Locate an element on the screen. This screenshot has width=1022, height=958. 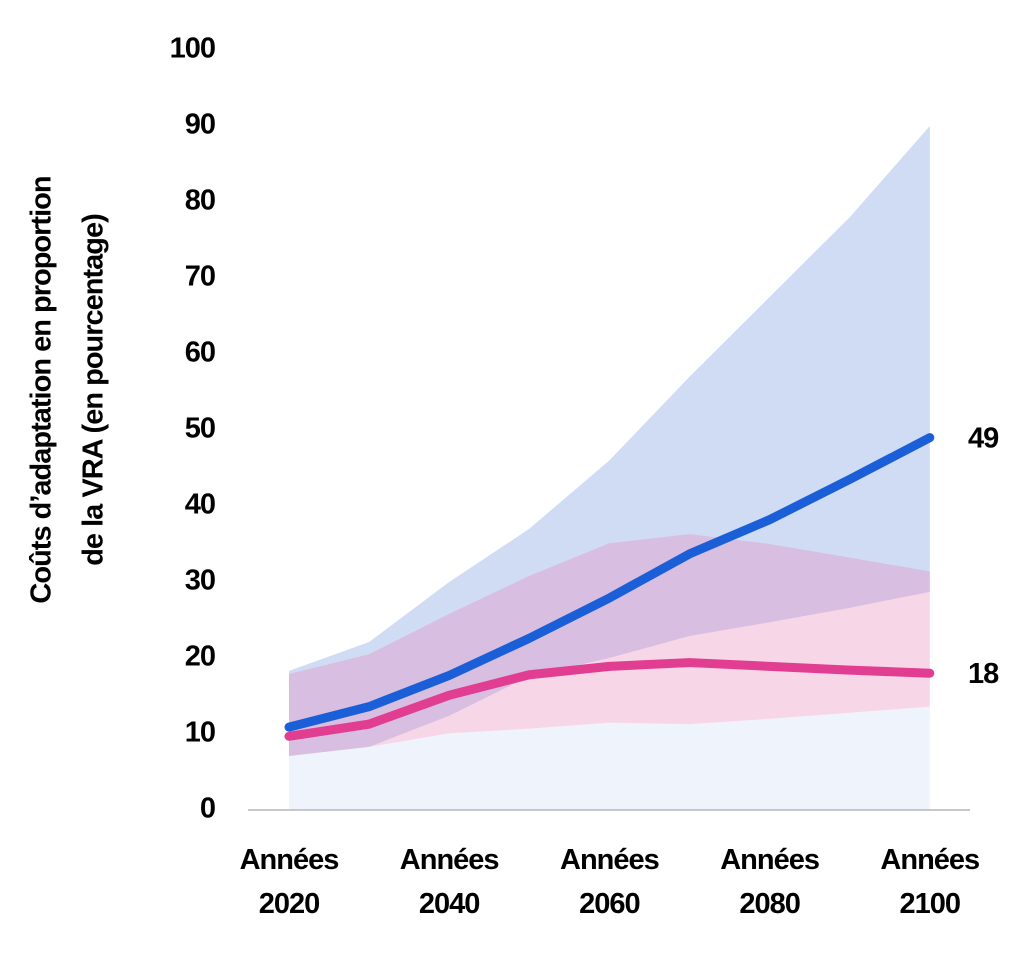
range-band is located at coordinates (609, 645).